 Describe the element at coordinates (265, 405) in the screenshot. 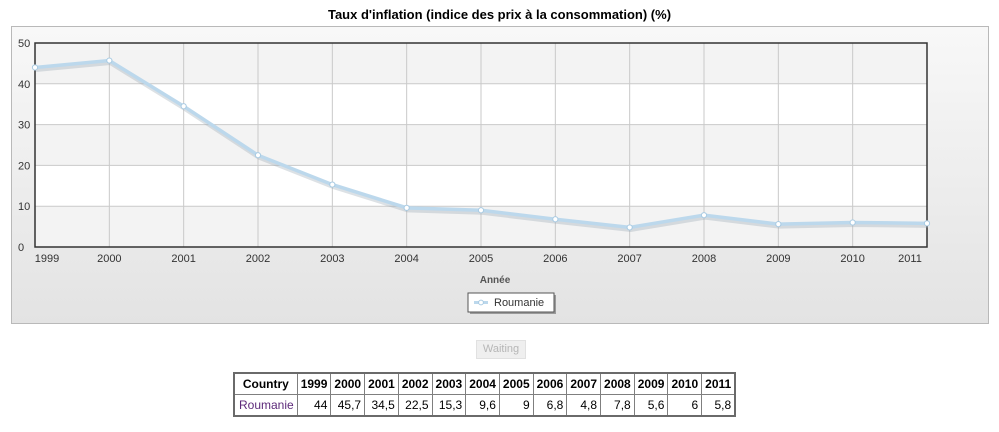

I see `country-link: Roumanie` at that location.